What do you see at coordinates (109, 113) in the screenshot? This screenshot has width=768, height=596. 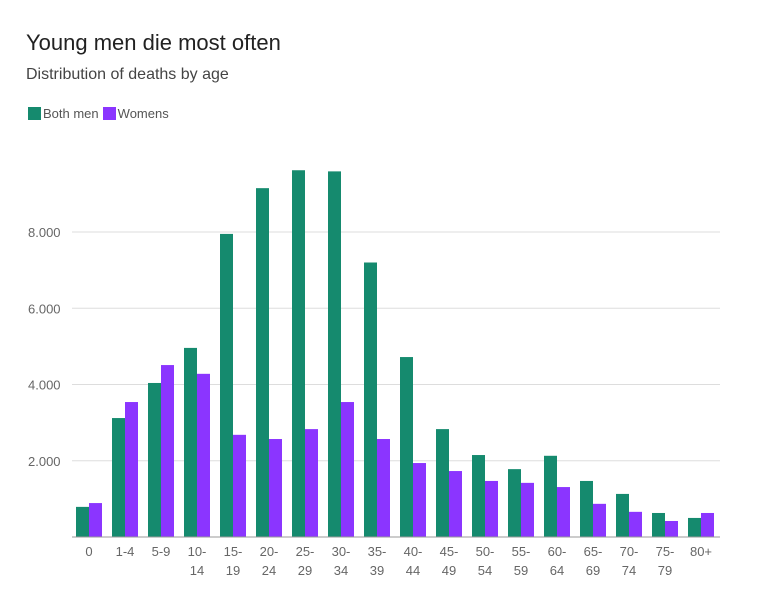 I see `legend-swatch-womens` at bounding box center [109, 113].